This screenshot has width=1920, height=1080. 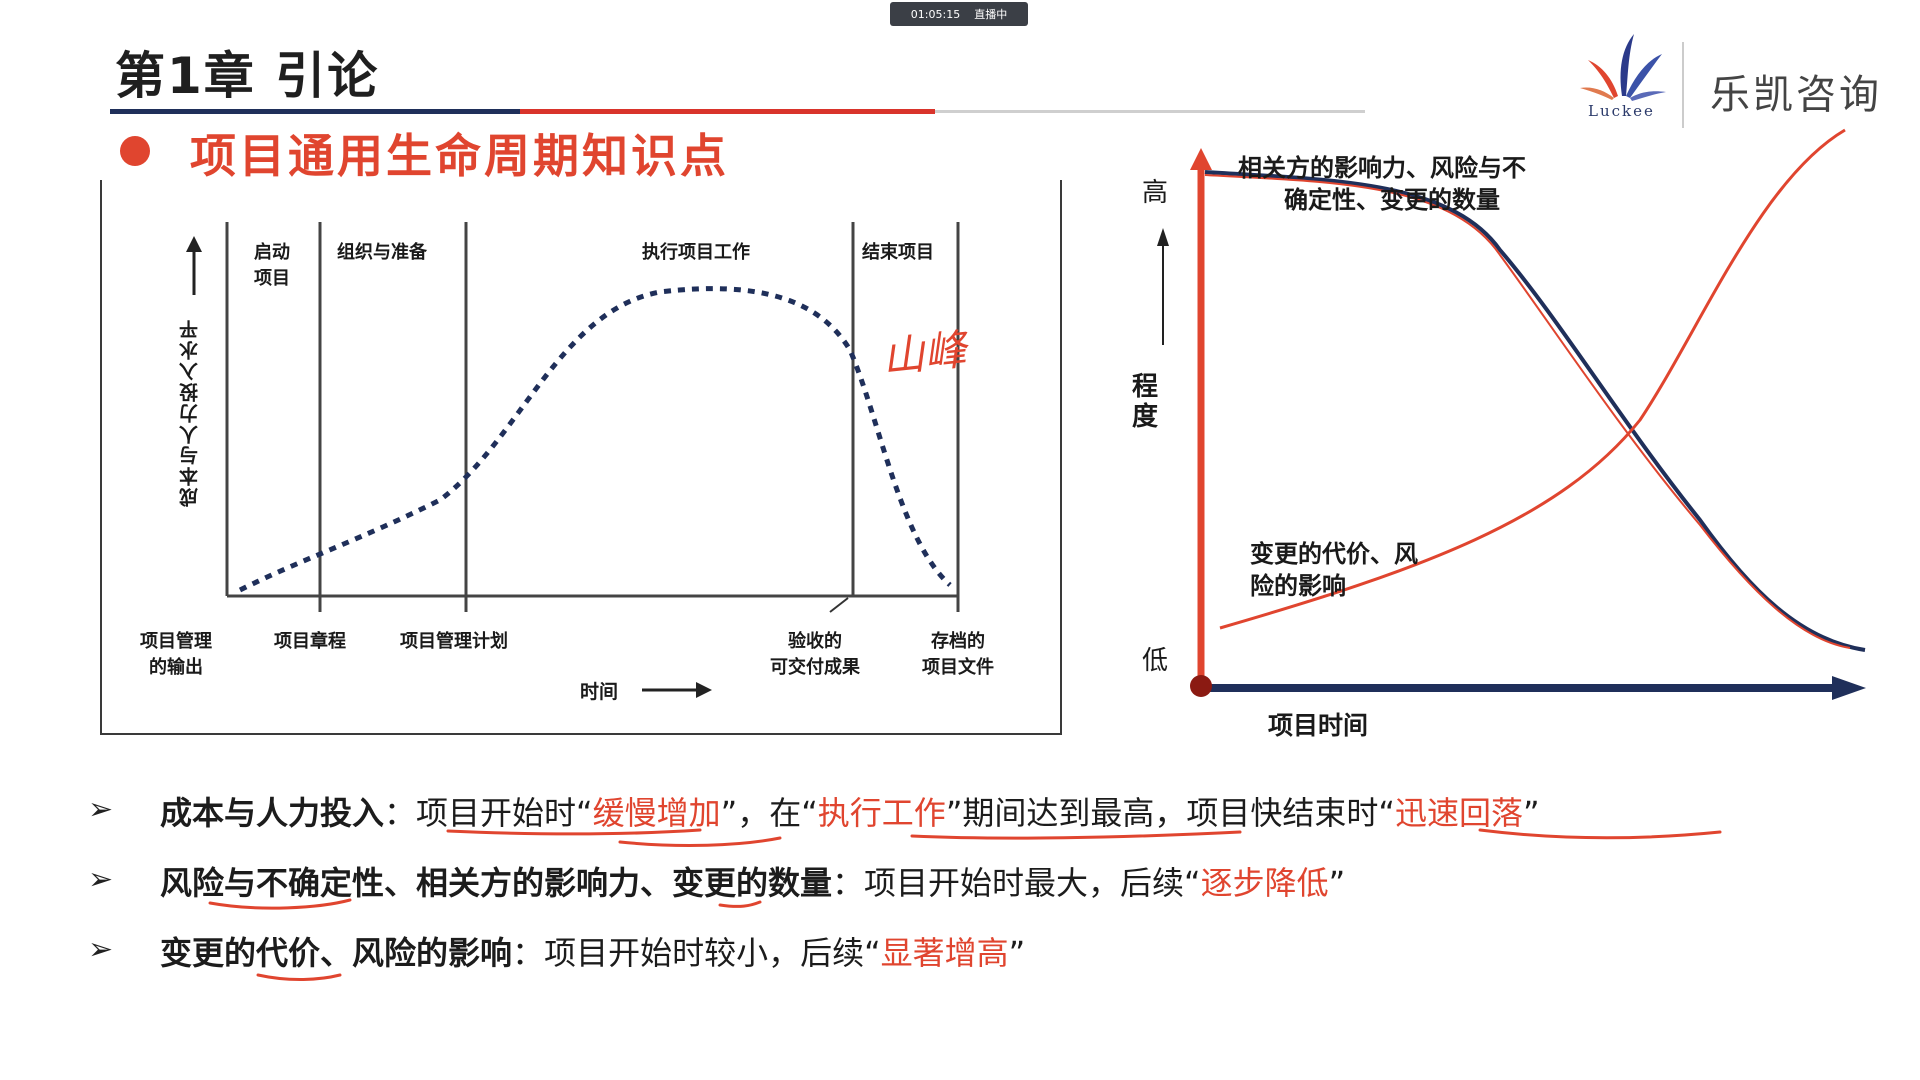 What do you see at coordinates (1382, 184) in the screenshot?
I see `influence-curve-label: 相关方的影响力、风险与不 确定性、变更的数量` at bounding box center [1382, 184].